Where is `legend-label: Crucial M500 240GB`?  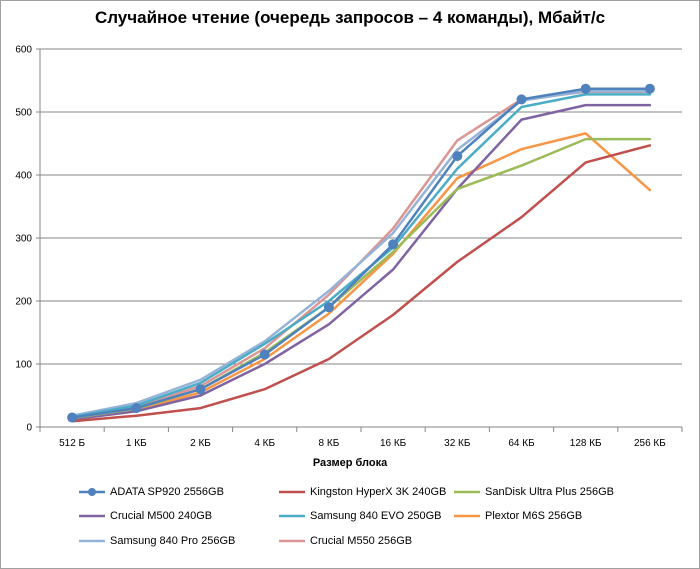 legend-label: Crucial M500 240GB is located at coordinates (161, 516).